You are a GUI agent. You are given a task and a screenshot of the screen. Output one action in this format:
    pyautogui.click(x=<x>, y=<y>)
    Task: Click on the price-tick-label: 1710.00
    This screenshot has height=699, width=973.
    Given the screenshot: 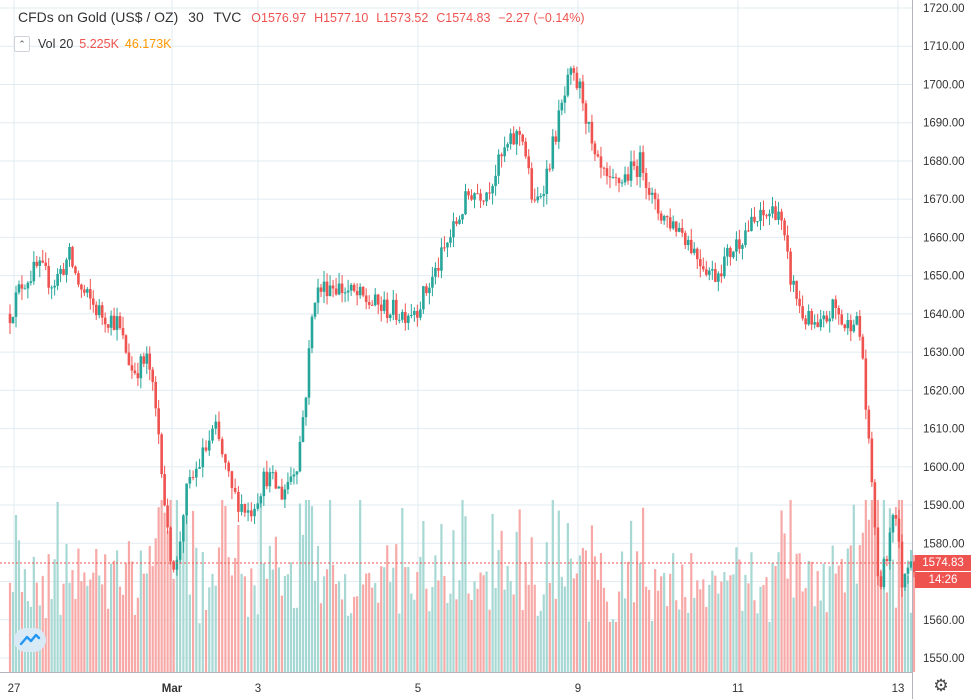 What is the action you would take?
    pyautogui.click(x=944, y=47)
    